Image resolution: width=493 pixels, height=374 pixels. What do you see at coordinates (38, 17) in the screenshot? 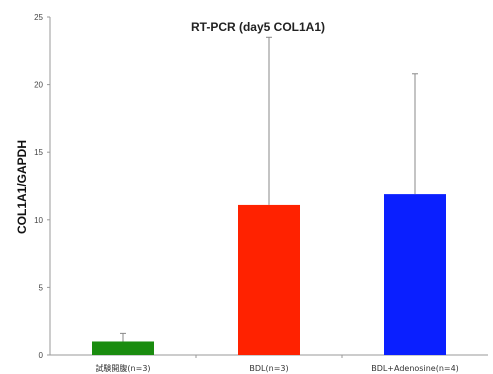
I see `y-tick-label: 25` at bounding box center [38, 17].